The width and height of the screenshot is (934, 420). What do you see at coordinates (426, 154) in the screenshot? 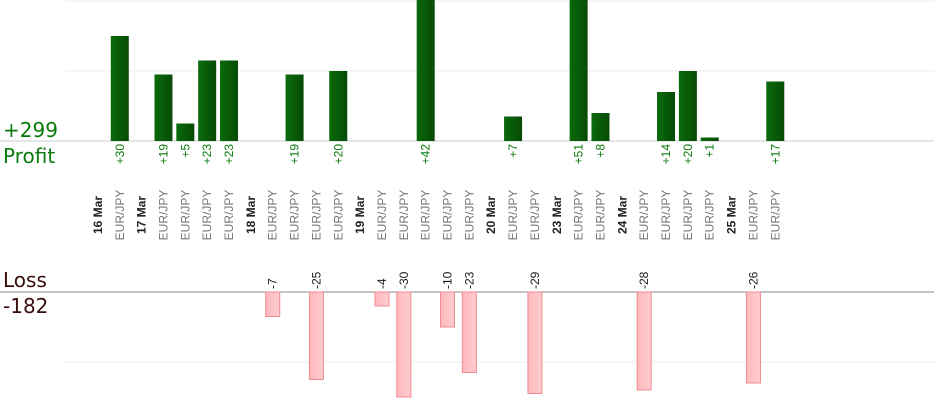
I see `profit-value-label: +42` at bounding box center [426, 154].